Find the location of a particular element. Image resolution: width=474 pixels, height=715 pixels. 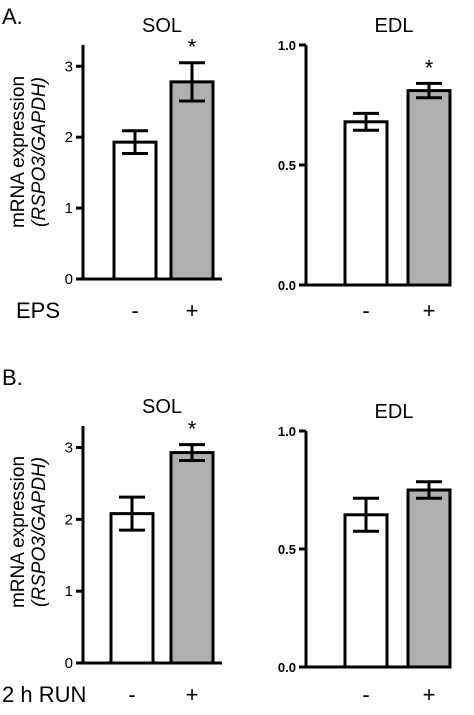

condition-label-b: 2 h RUN is located at coordinates (44, 694).